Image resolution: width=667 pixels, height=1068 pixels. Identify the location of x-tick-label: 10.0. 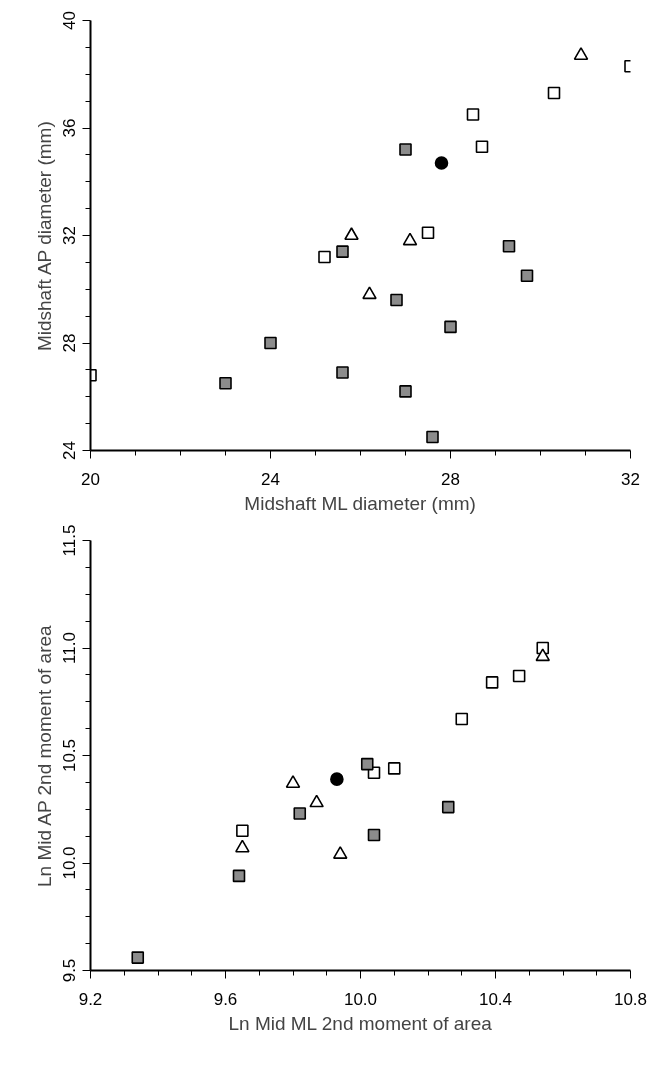
(360, 999).